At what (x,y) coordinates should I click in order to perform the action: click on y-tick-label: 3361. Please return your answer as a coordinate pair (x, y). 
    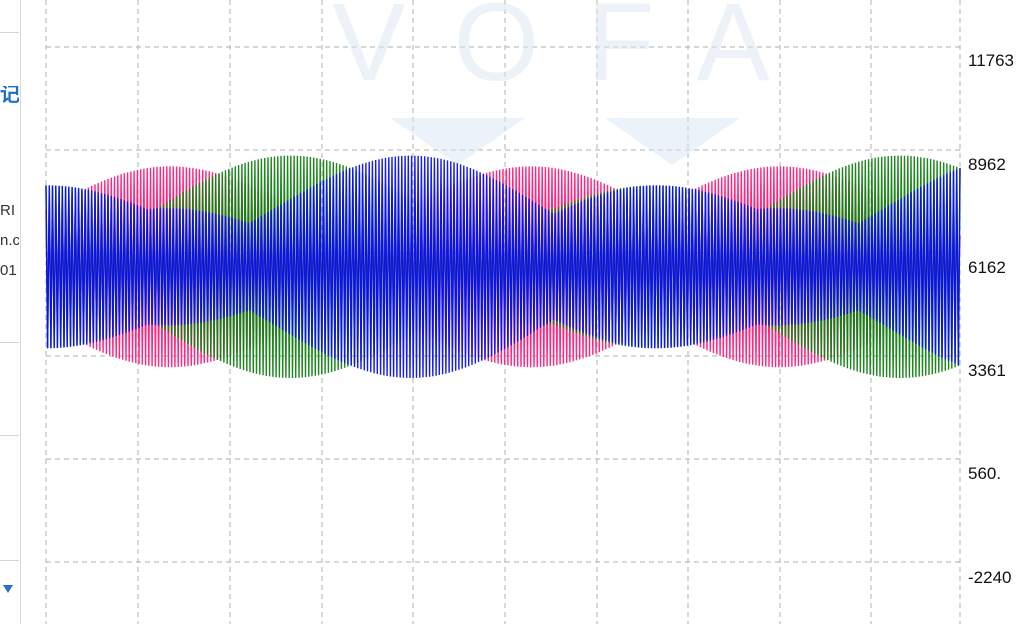
    Looking at the image, I should click on (987, 370).